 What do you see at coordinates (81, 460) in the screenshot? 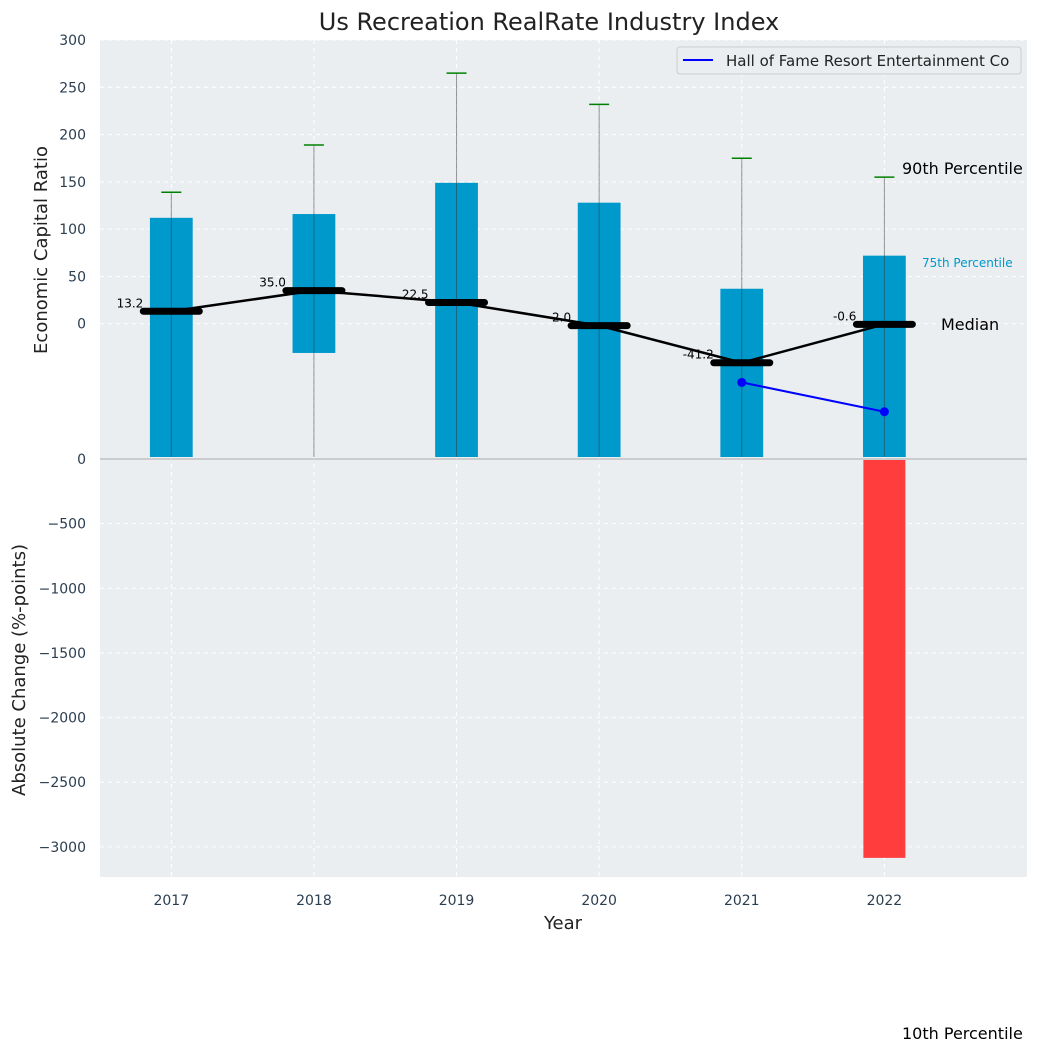
I see `y-tick-label-bottom: 0` at bounding box center [81, 460].